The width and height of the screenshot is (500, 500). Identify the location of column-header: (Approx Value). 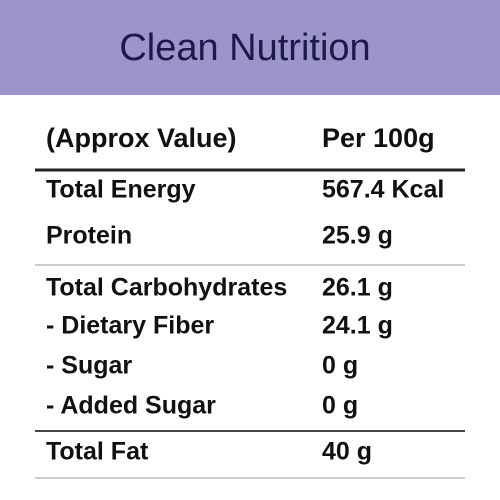
(141, 138).